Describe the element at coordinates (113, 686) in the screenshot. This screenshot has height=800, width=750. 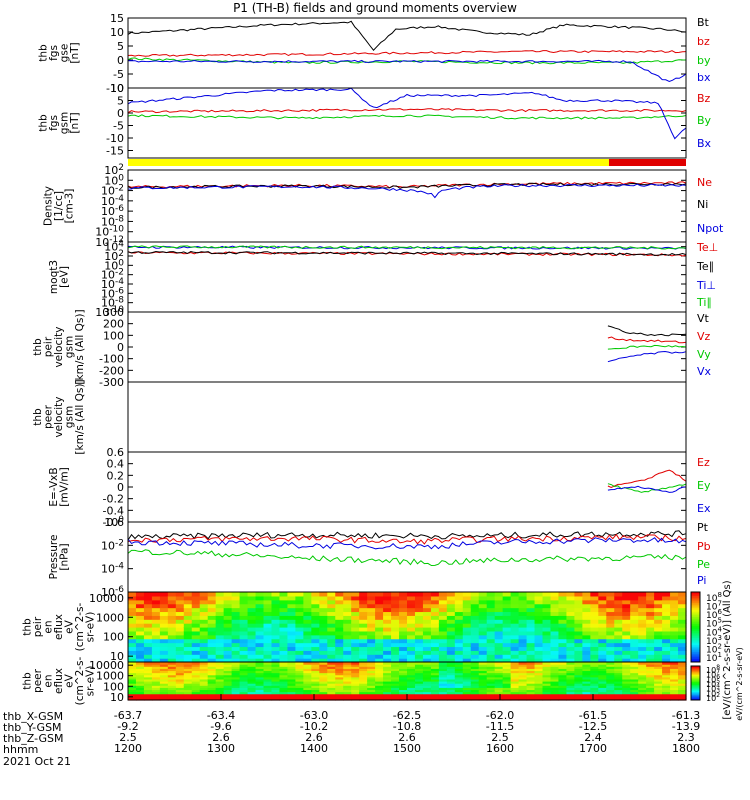
I see `y-tick-label: 100` at that location.